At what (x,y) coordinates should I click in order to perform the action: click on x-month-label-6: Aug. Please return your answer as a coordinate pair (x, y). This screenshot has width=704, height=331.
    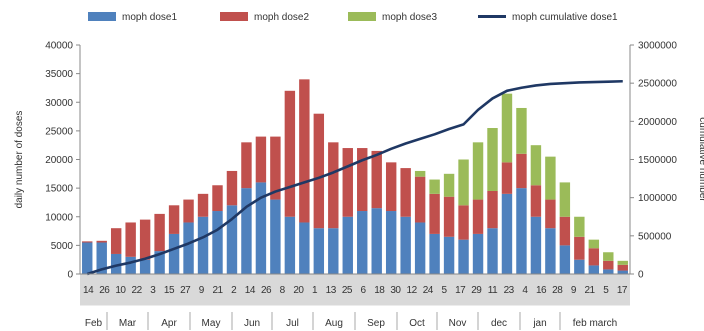
    Looking at the image, I should click on (334, 323).